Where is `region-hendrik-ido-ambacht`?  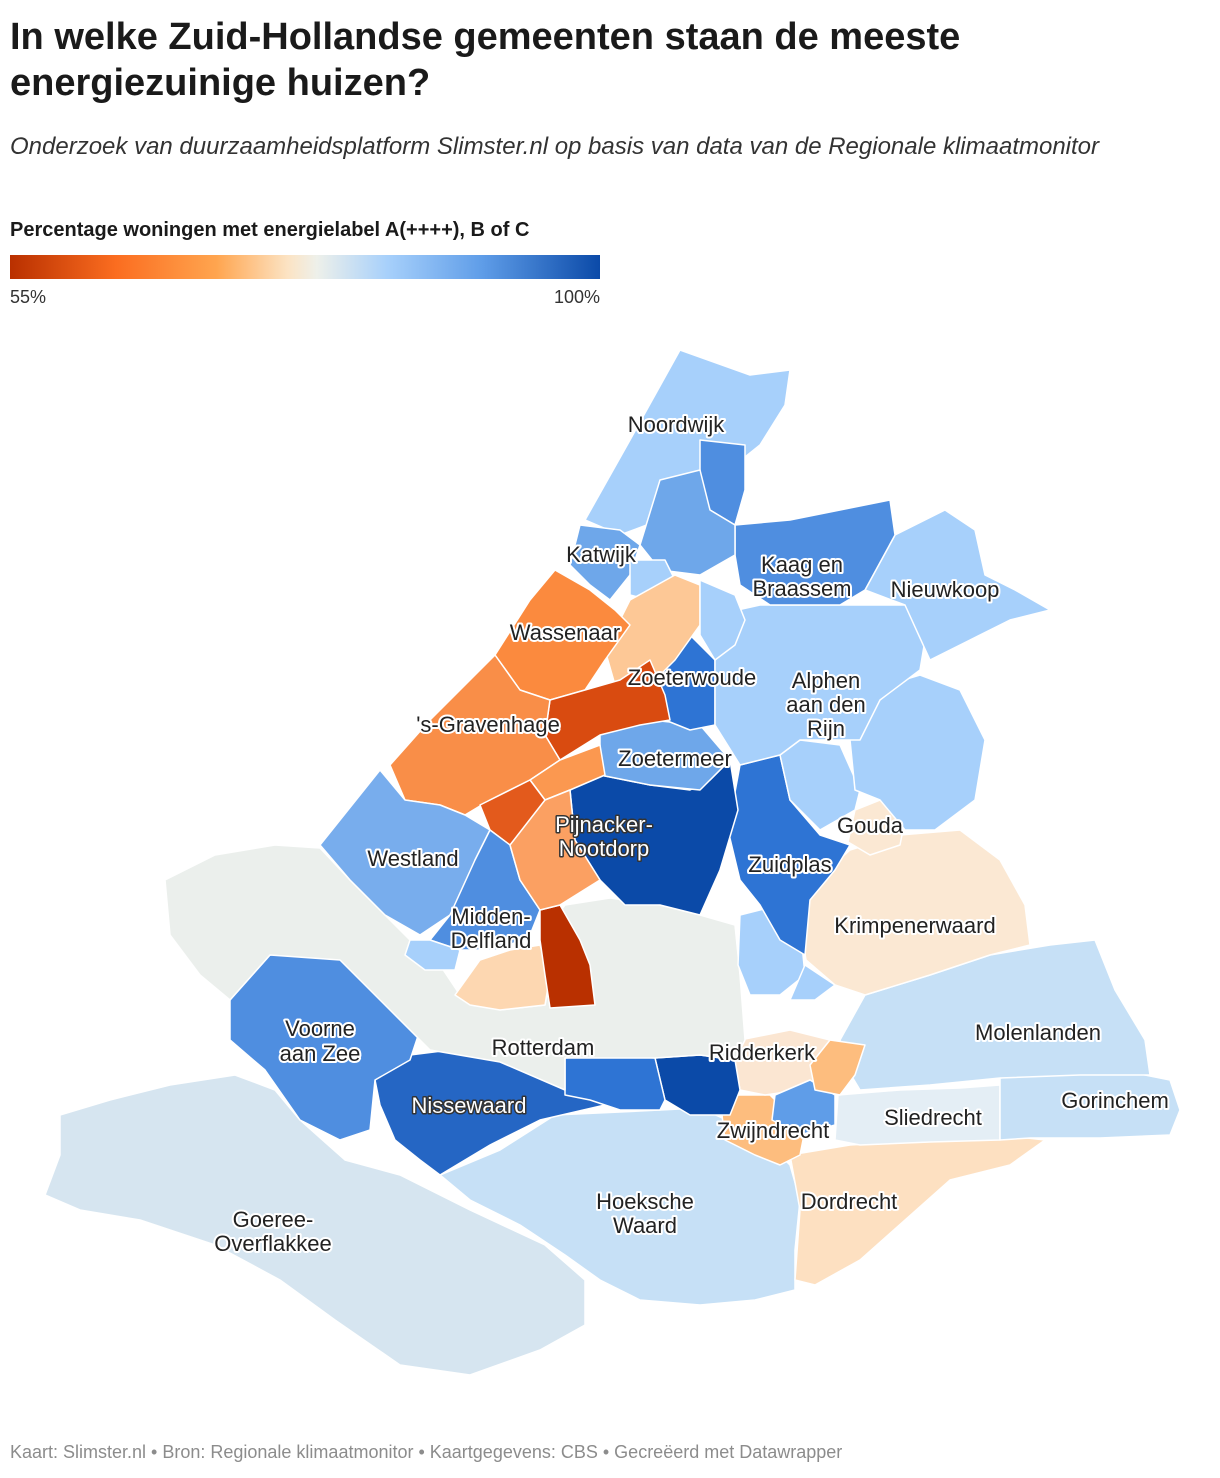
region-hendrik-ido-ambacht is located at coordinates (803, 1107).